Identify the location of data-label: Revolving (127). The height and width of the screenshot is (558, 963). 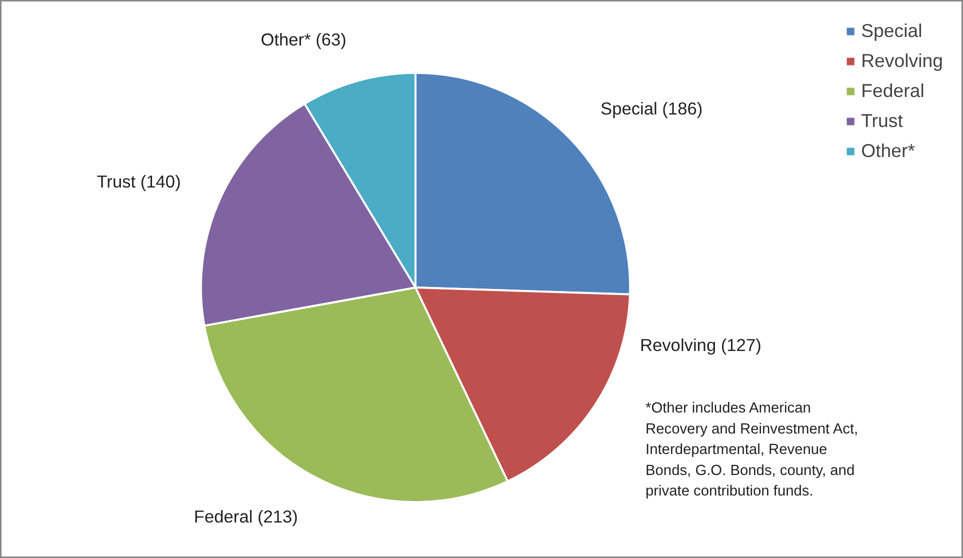
(701, 345).